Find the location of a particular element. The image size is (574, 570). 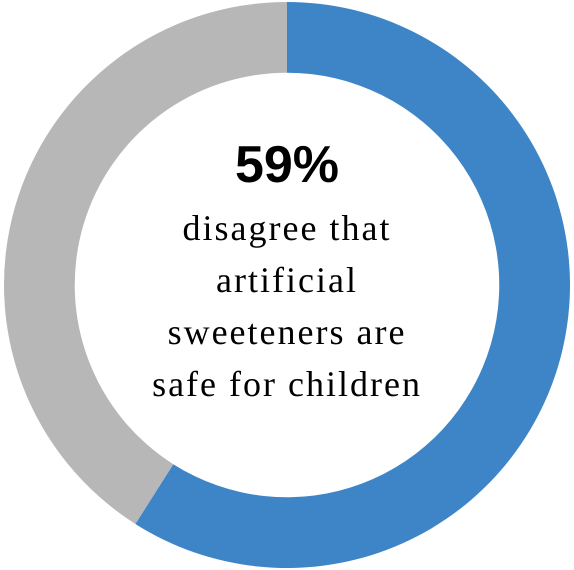

text: 59% is located at coordinates (287, 165).